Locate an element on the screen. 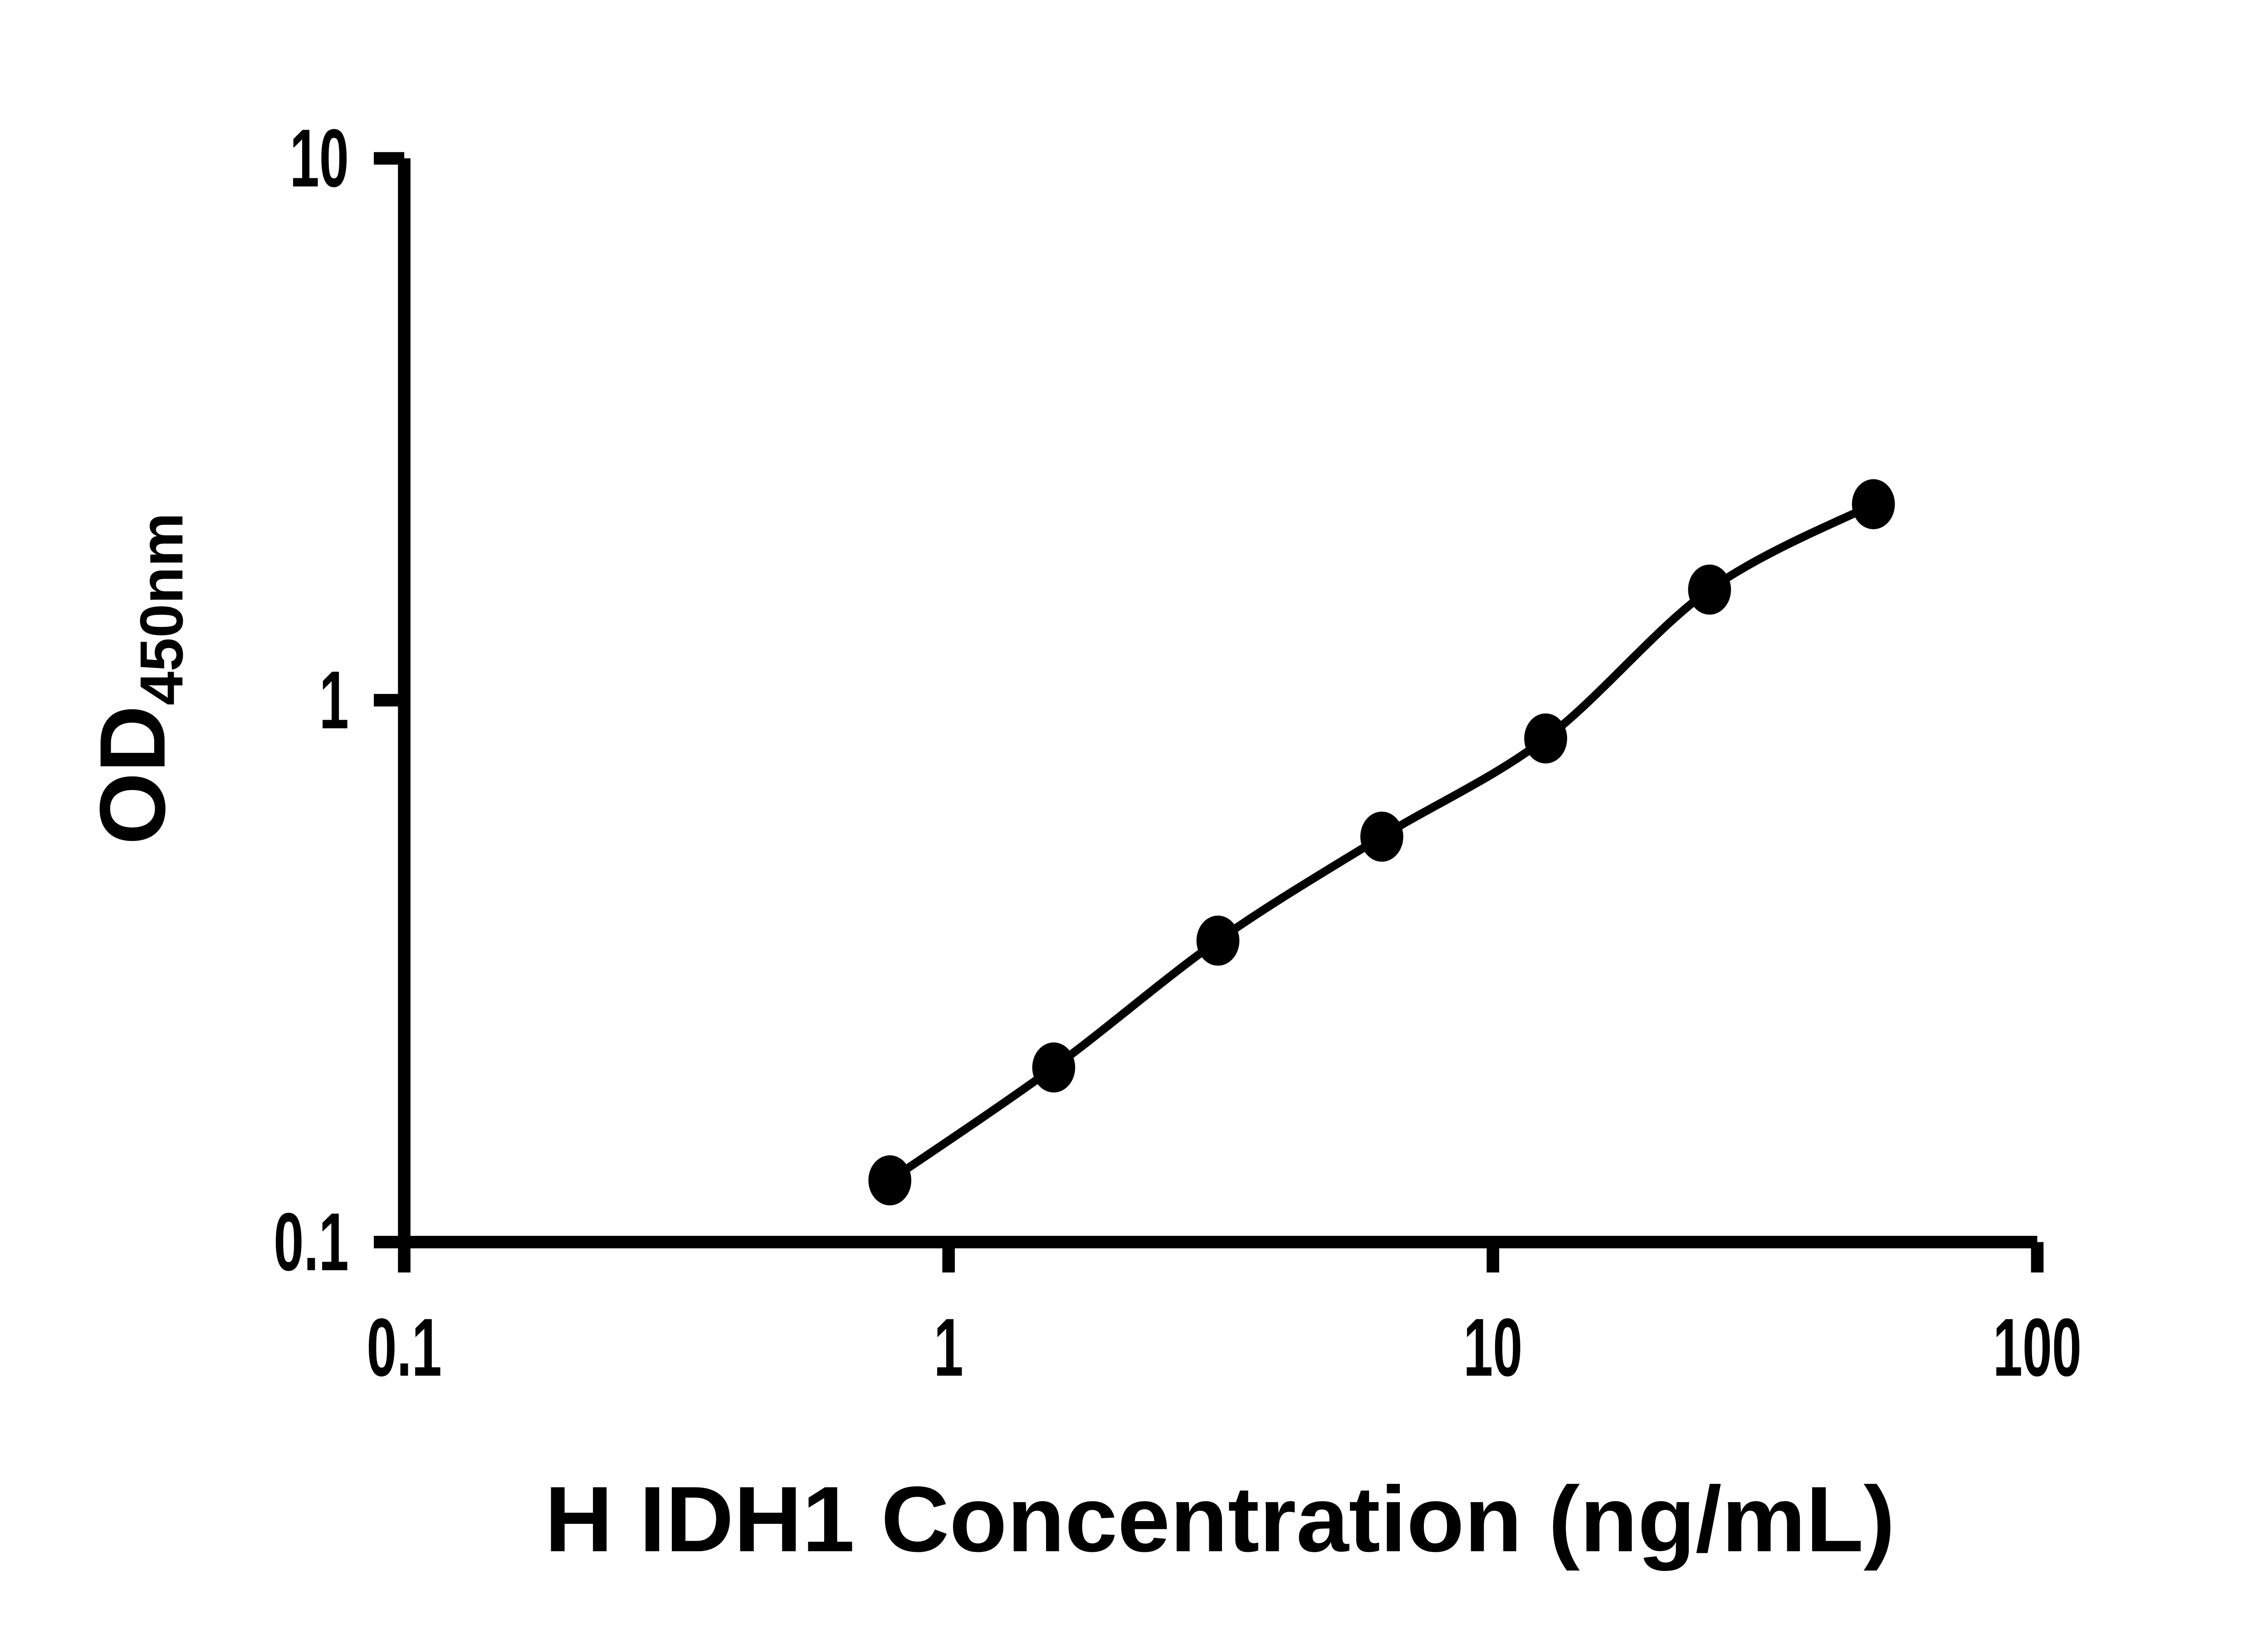 This screenshot has width=2268, height=1649. y-tick-label: 1 is located at coordinates (334, 700).